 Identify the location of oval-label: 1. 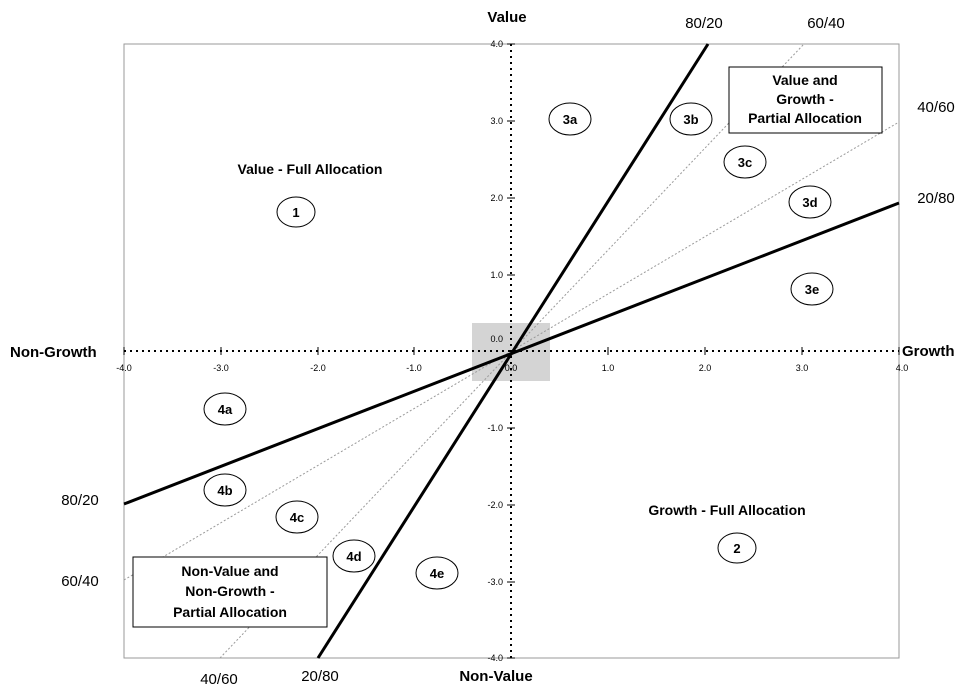
(295, 212).